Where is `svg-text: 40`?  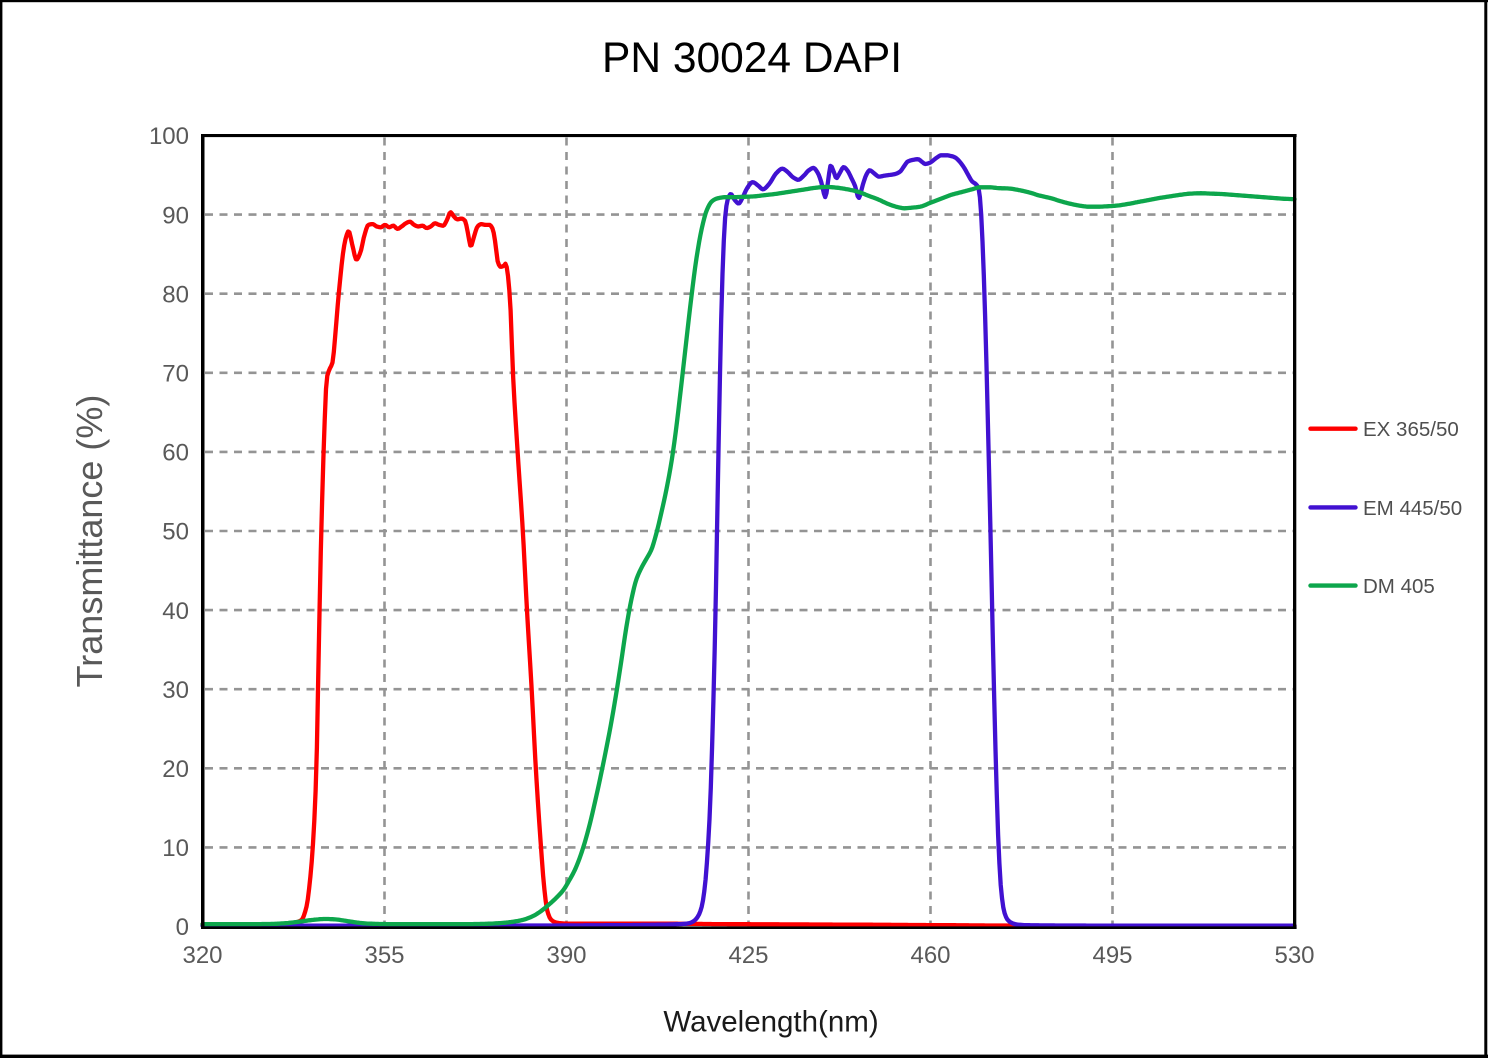
svg-text: 40 is located at coordinates (175, 611).